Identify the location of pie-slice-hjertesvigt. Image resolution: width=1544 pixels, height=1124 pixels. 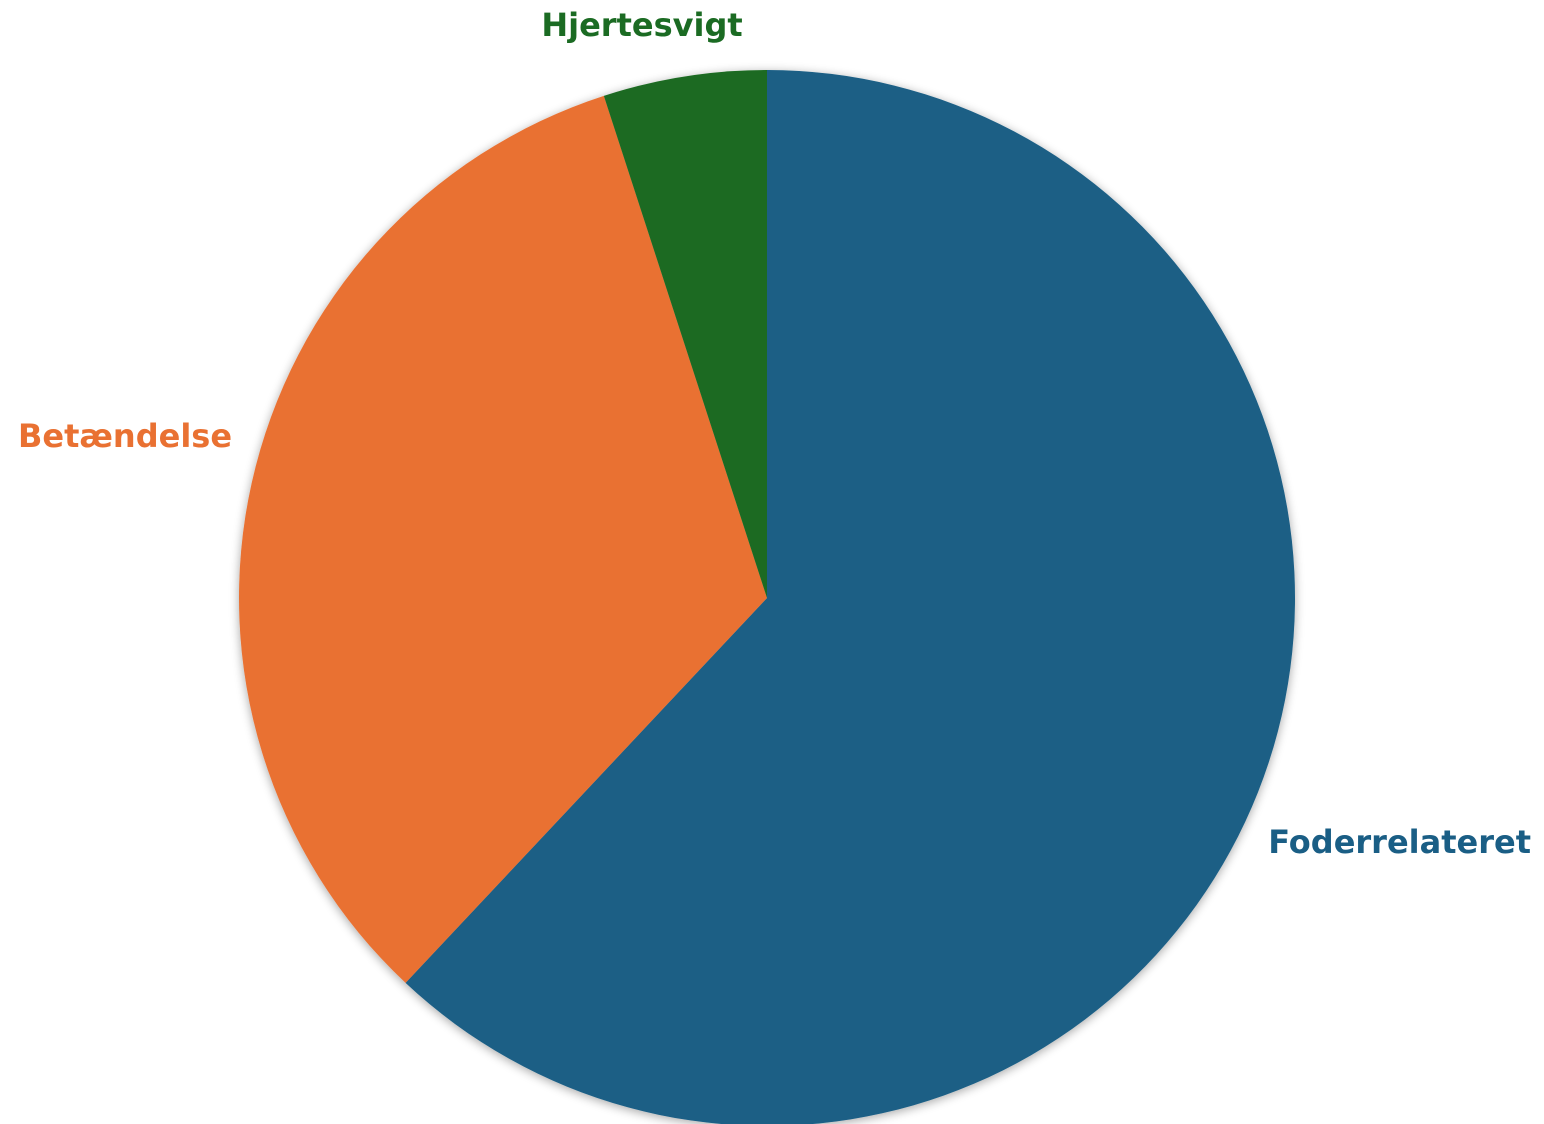
(685, 334).